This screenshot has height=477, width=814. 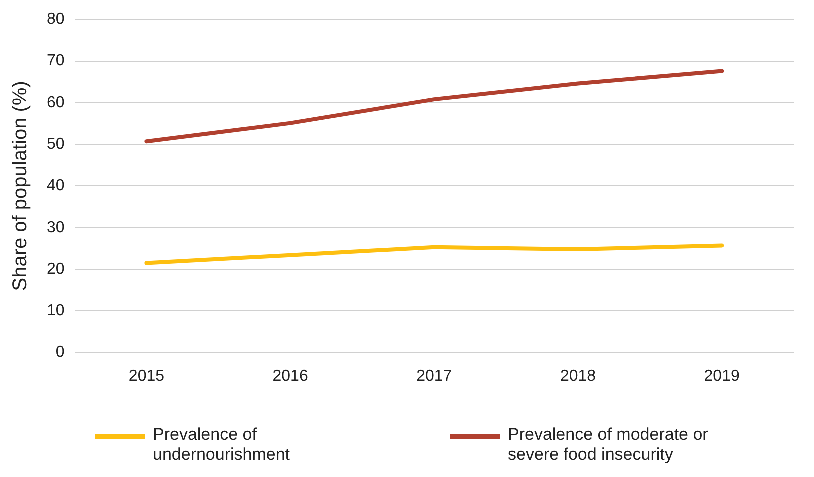 What do you see at coordinates (60, 353) in the screenshot?
I see `y-tick-label: 0` at bounding box center [60, 353].